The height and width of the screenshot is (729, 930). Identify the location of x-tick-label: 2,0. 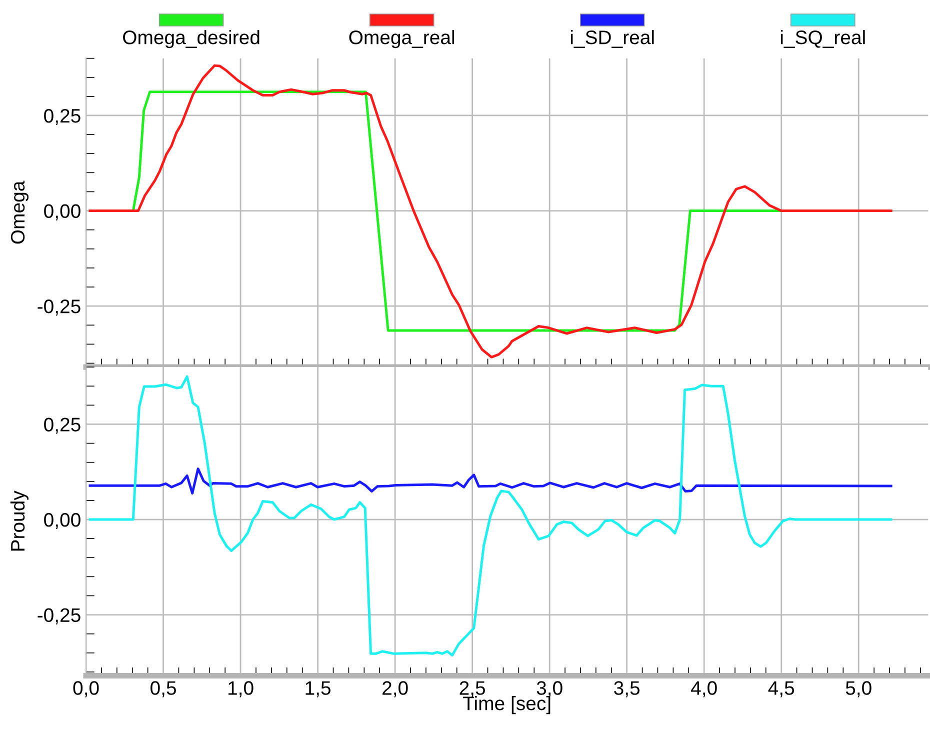
(395, 689).